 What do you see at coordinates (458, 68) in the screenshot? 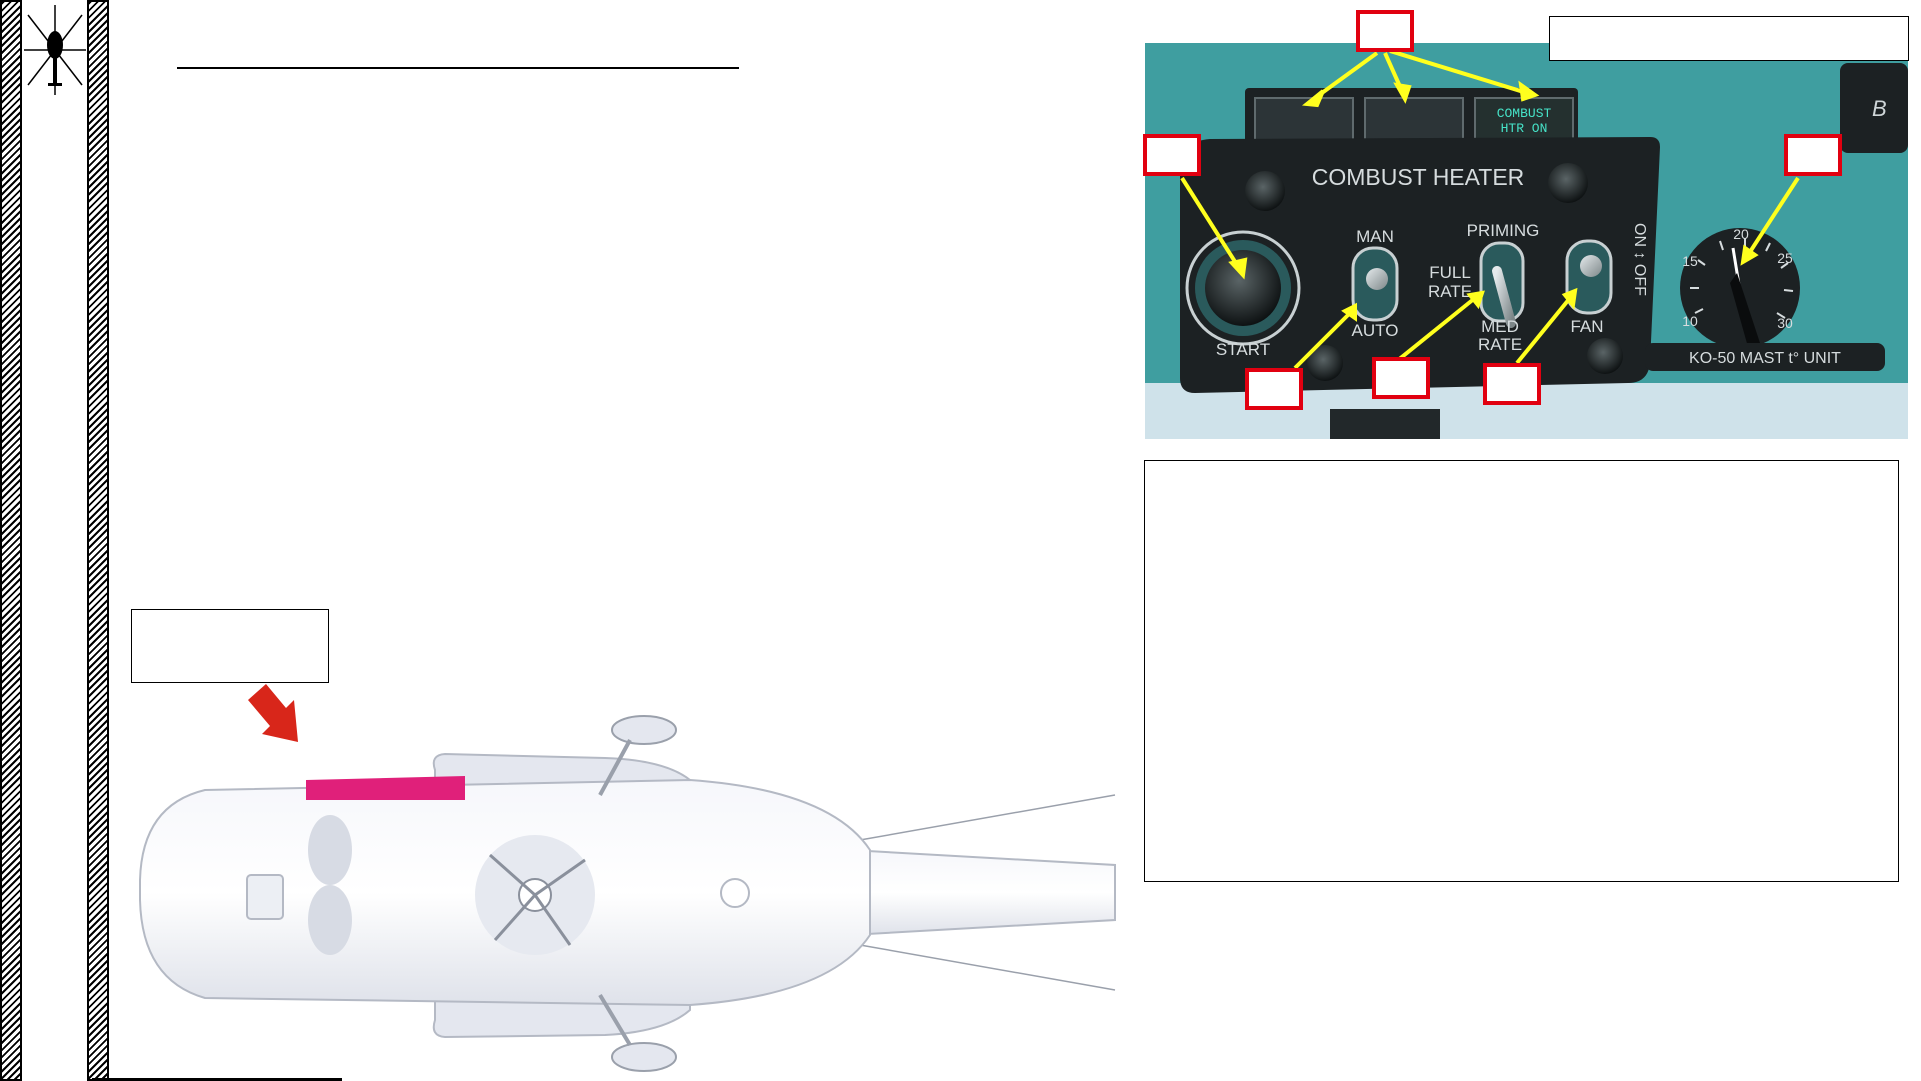
I see `title-underline` at bounding box center [458, 68].